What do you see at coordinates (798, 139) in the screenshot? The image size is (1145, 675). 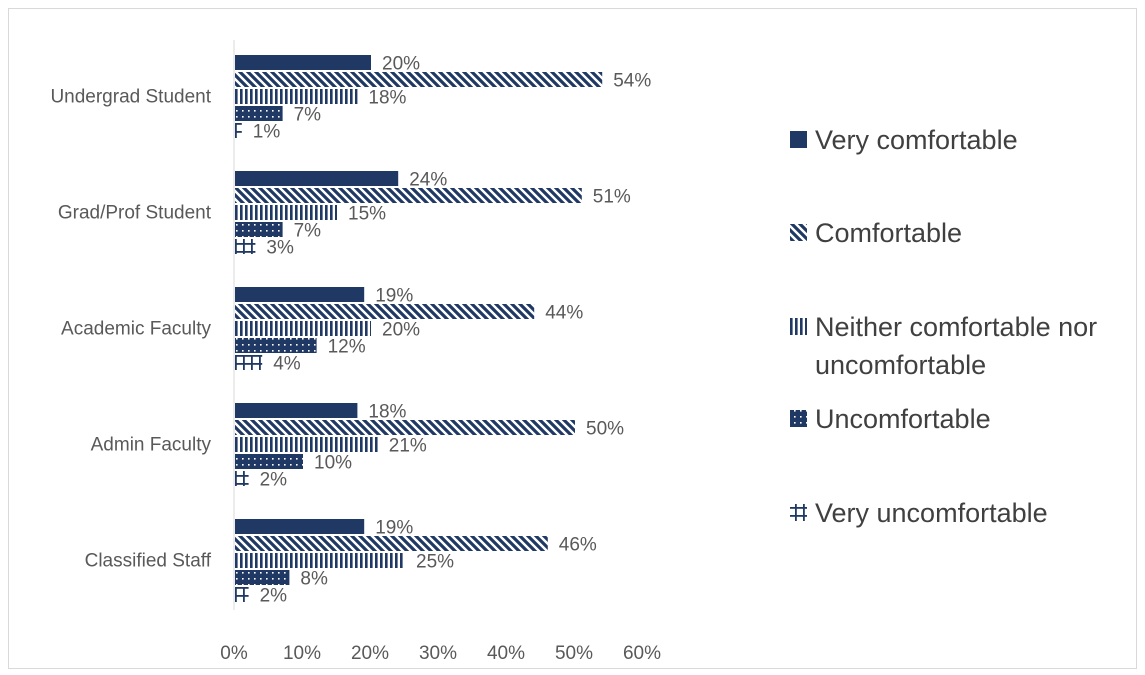 I see `legend-swatch-very-comfortable` at bounding box center [798, 139].